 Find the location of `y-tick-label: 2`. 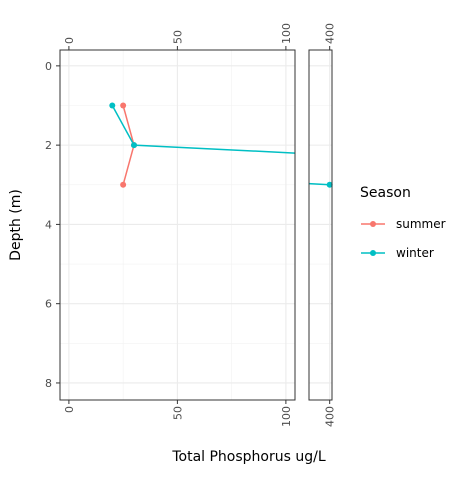

y-tick-label: 2 is located at coordinates (48, 145).